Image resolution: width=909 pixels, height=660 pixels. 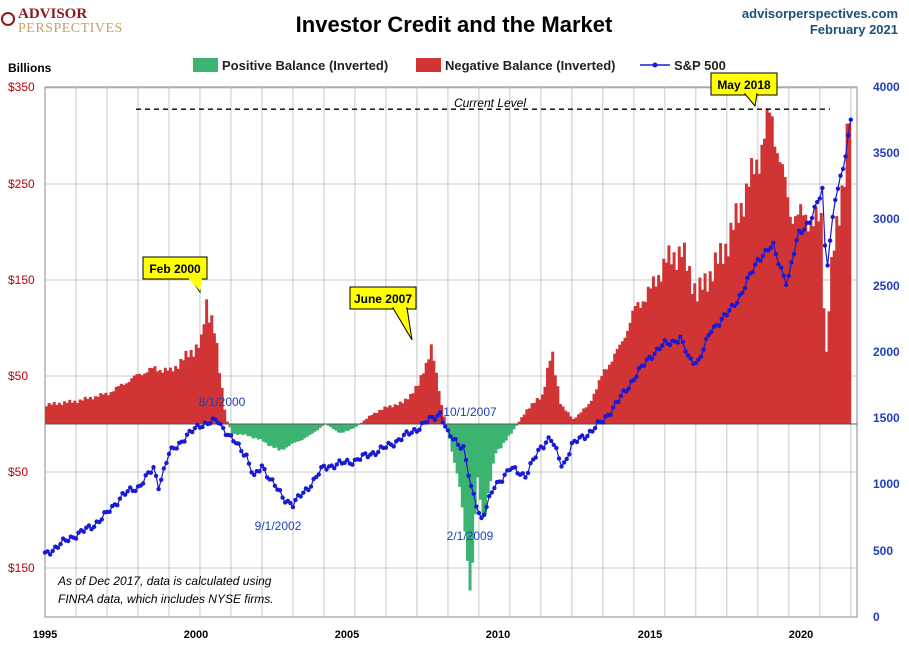 I want to click on logo-line1: ADVISOR, so click(x=52, y=14).